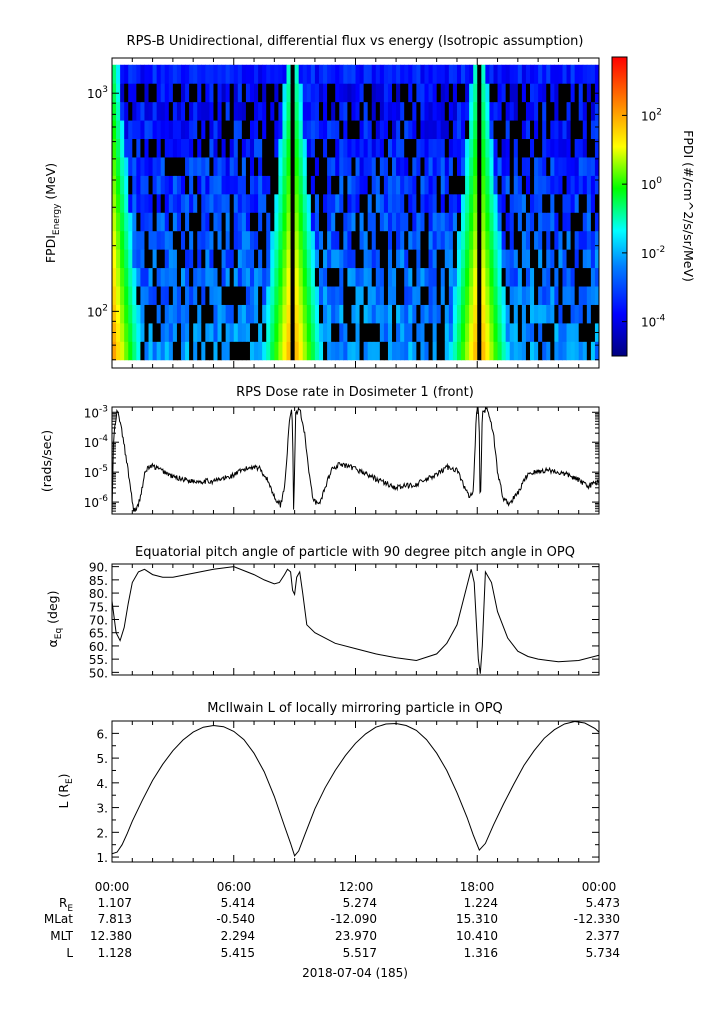 This screenshot has height=1019, width=725. I want to click on ephemeris-value: 5.734, so click(603, 953).